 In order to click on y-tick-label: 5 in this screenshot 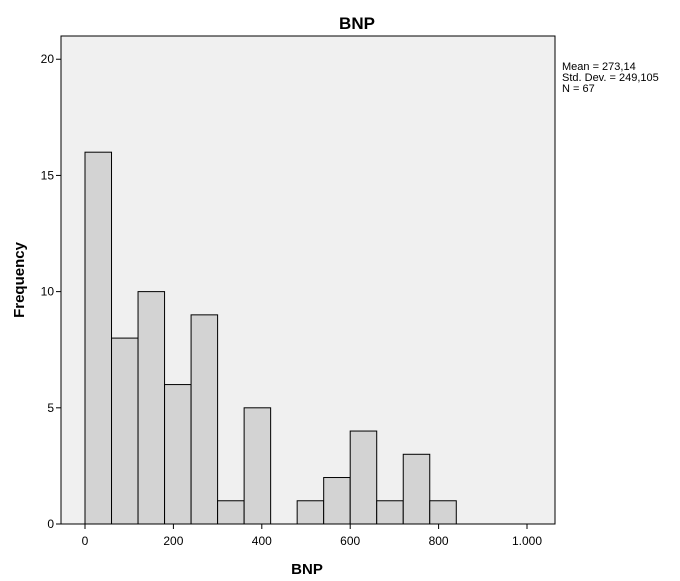, I will do `click(50, 408)`.